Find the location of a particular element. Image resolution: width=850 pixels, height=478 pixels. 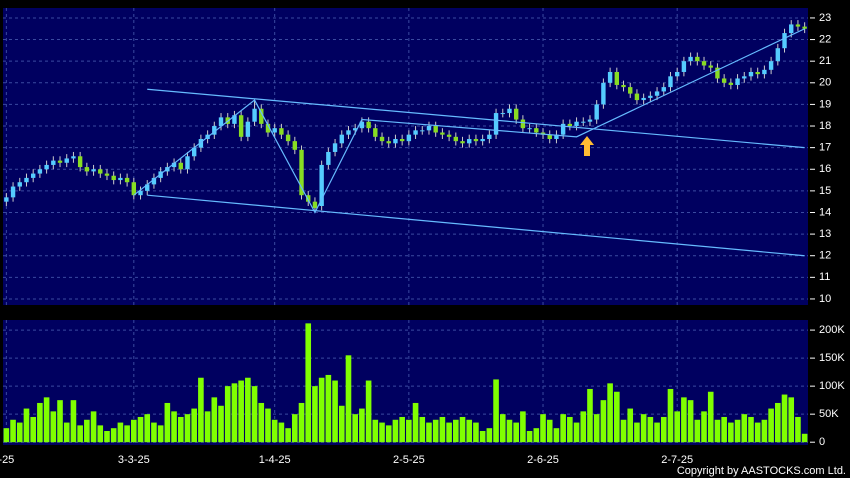

volume-tick-label: 200K is located at coordinates (832, 330).